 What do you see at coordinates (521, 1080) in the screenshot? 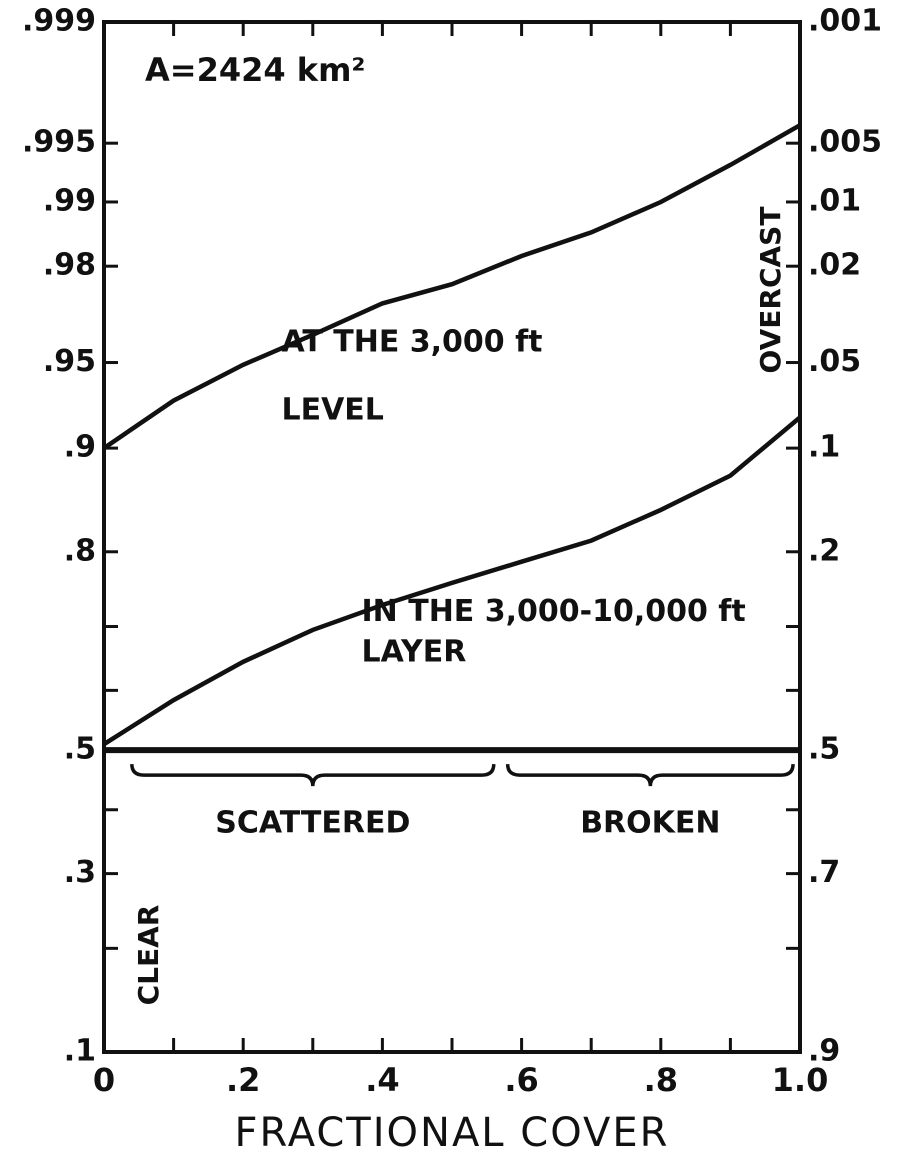
I see `x-tick-label: .6` at bounding box center [521, 1080].